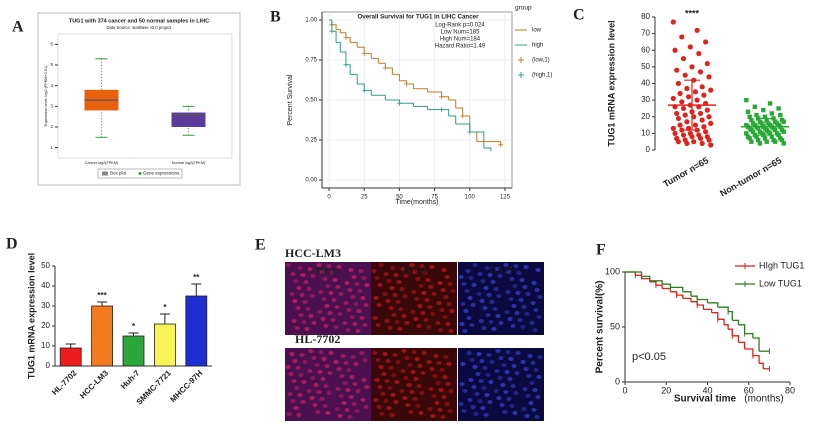 The height and width of the screenshot is (427, 825). Describe the element at coordinates (612, 271) in the screenshot. I see `y-tick-label: 100` at that location.